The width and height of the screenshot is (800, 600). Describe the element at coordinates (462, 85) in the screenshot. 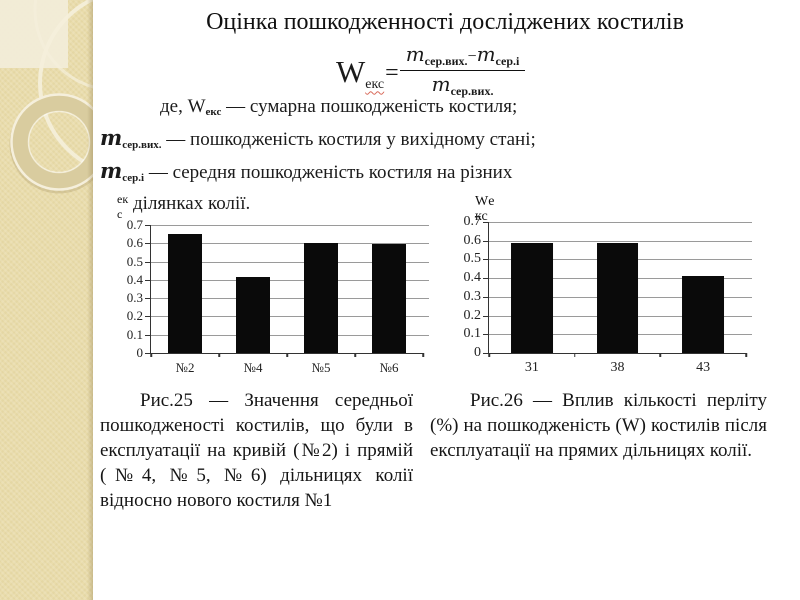

I see `fraction-denominator: mсер.вих.` at that location.